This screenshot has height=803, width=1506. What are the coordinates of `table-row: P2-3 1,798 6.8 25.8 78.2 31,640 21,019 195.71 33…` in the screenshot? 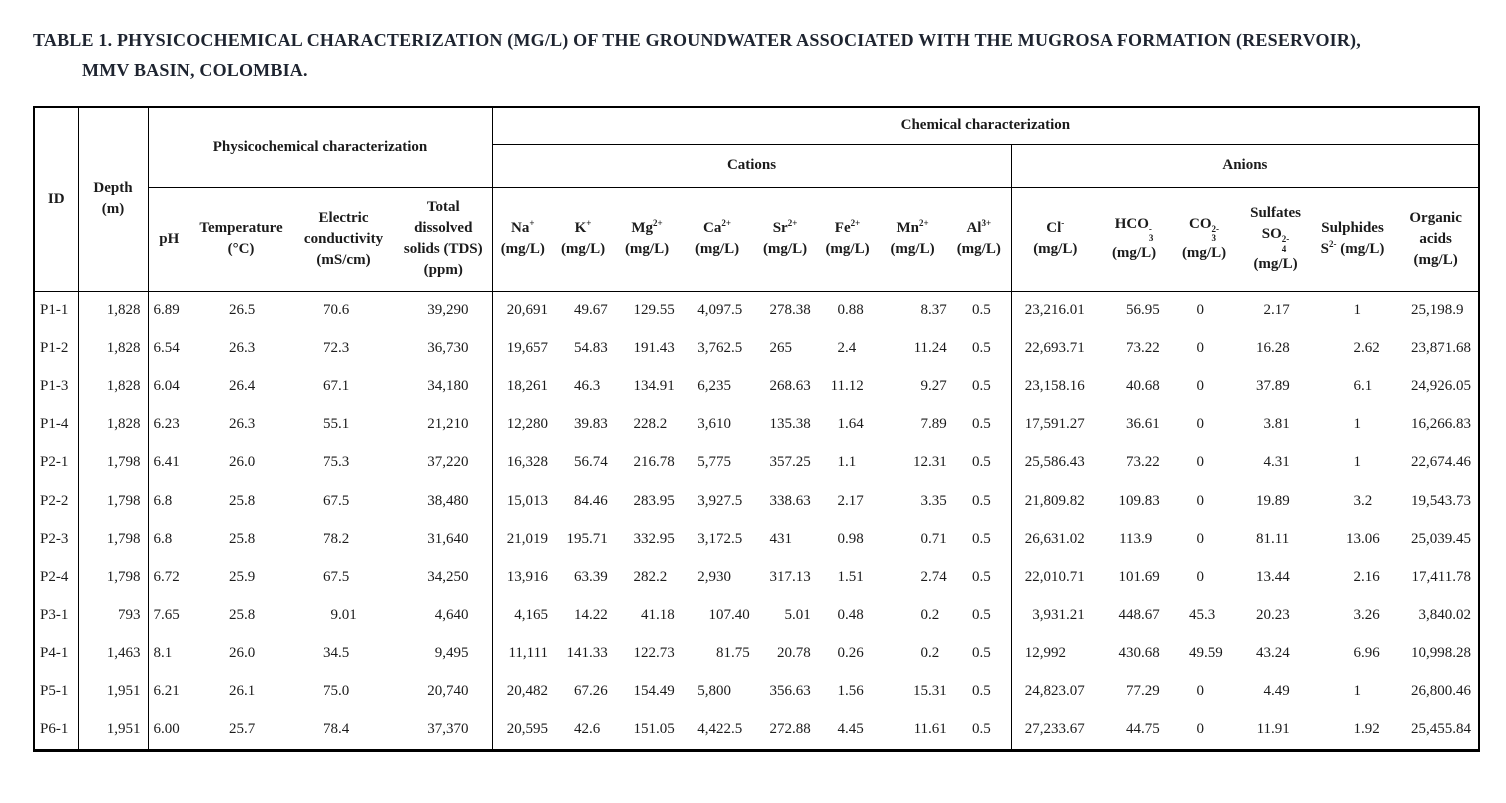 It's located at (756, 539).